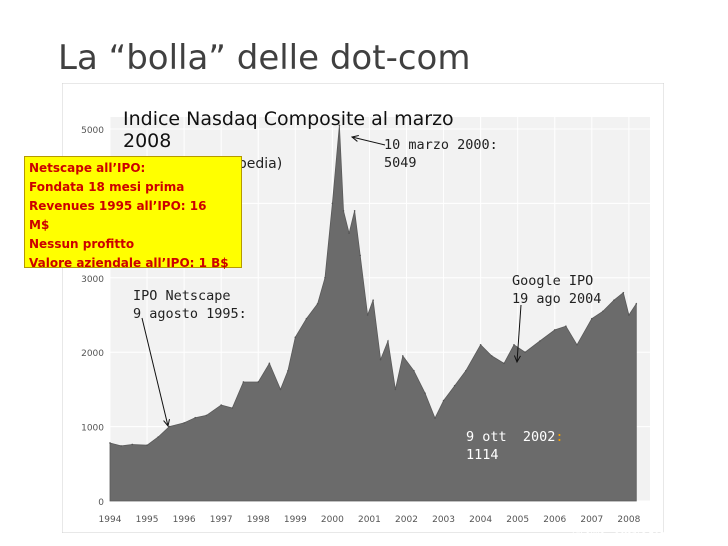  What do you see at coordinates (92, 131) in the screenshot?
I see `y-tick-label: 5000` at bounding box center [92, 131].